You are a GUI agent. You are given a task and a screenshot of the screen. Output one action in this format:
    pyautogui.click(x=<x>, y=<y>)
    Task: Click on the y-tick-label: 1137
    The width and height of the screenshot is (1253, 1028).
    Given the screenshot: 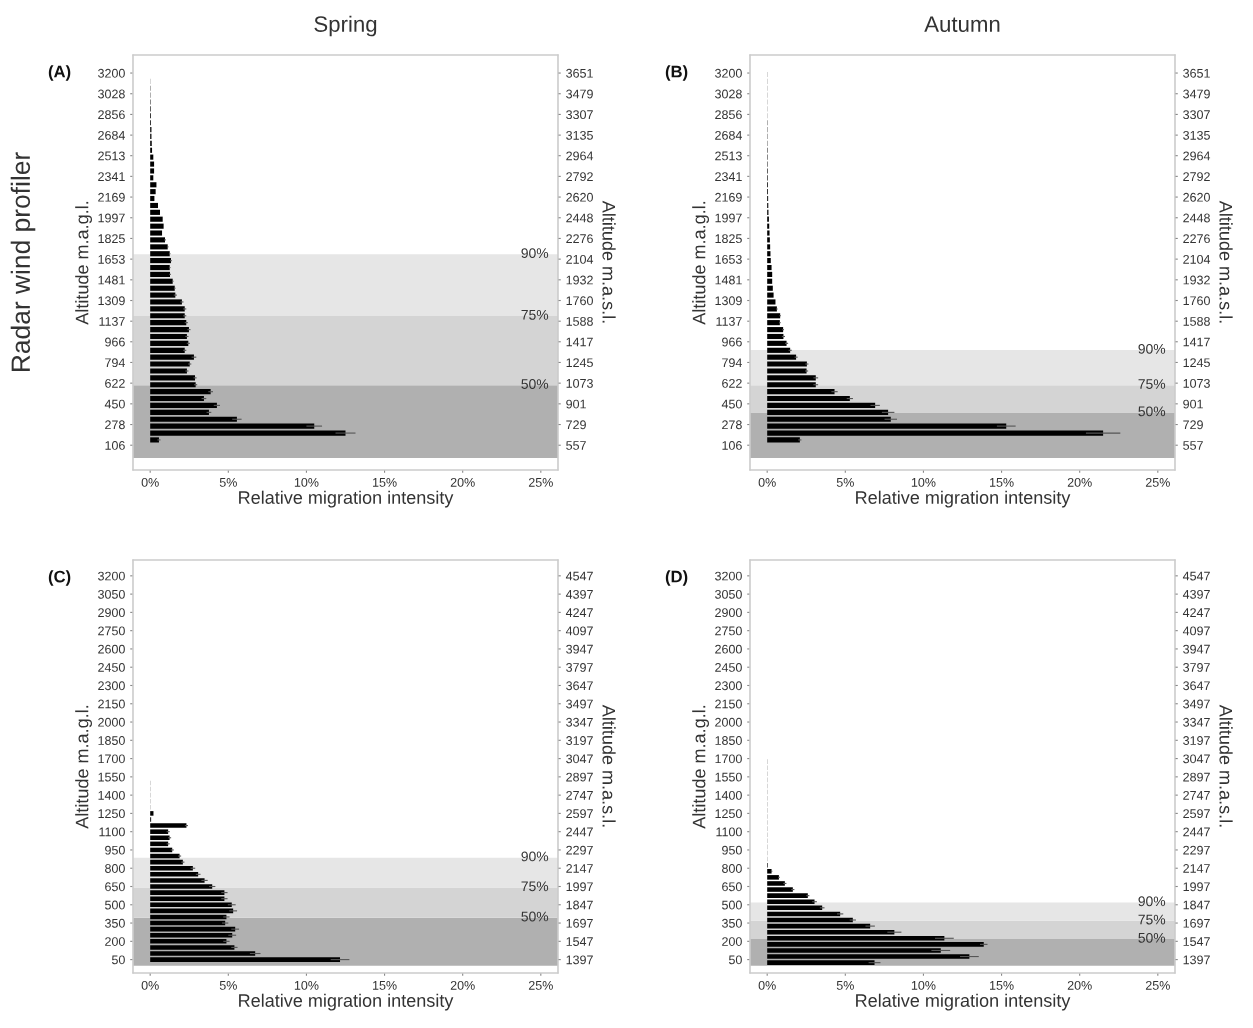 What is the action you would take?
    pyautogui.click(x=112, y=321)
    